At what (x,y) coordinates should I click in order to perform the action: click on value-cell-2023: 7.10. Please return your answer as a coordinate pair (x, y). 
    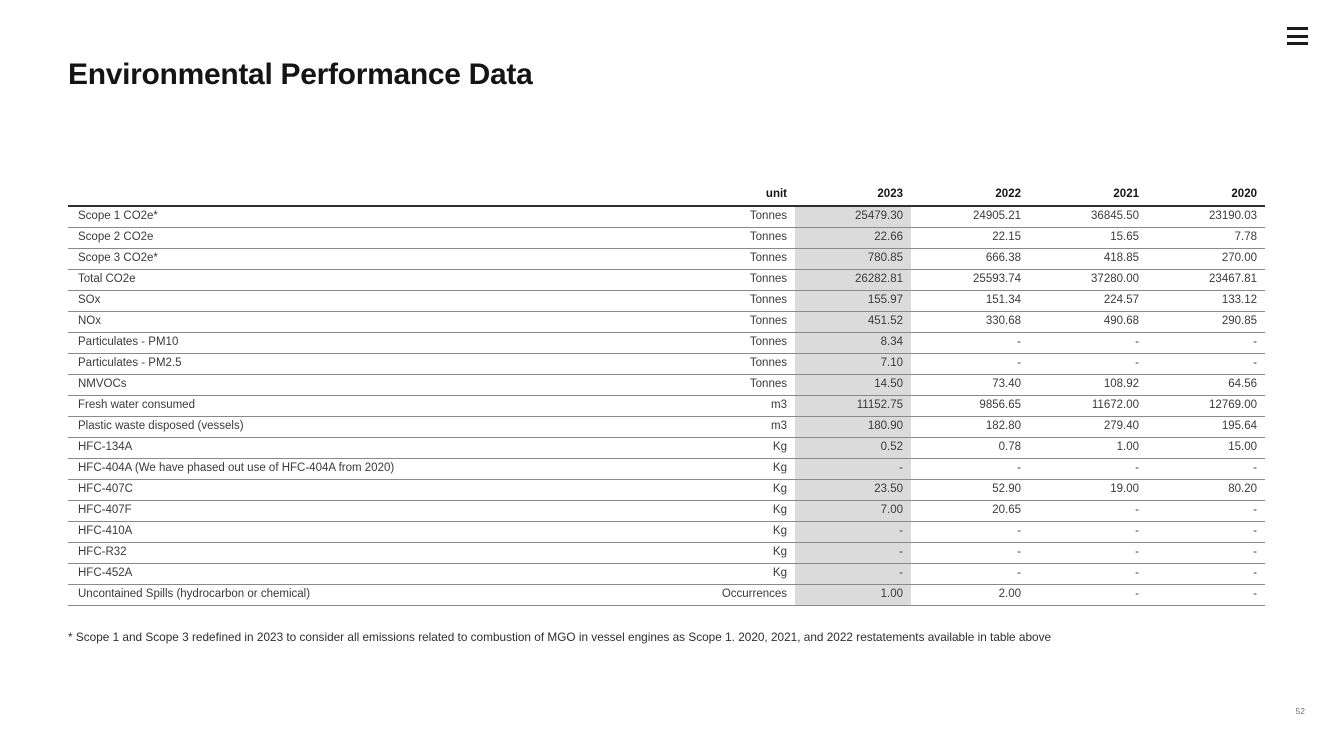
    Looking at the image, I should click on (853, 364).